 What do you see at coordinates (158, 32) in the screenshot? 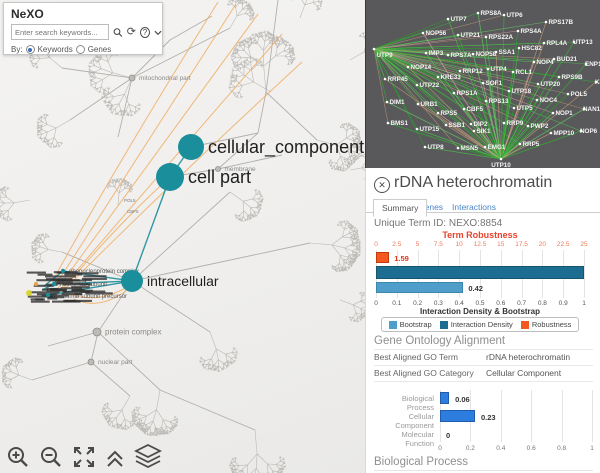
I see `chevron-down-icon` at bounding box center [158, 32].